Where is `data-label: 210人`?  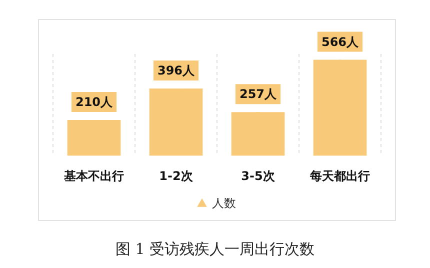 data-label: 210人 is located at coordinates (94, 102).